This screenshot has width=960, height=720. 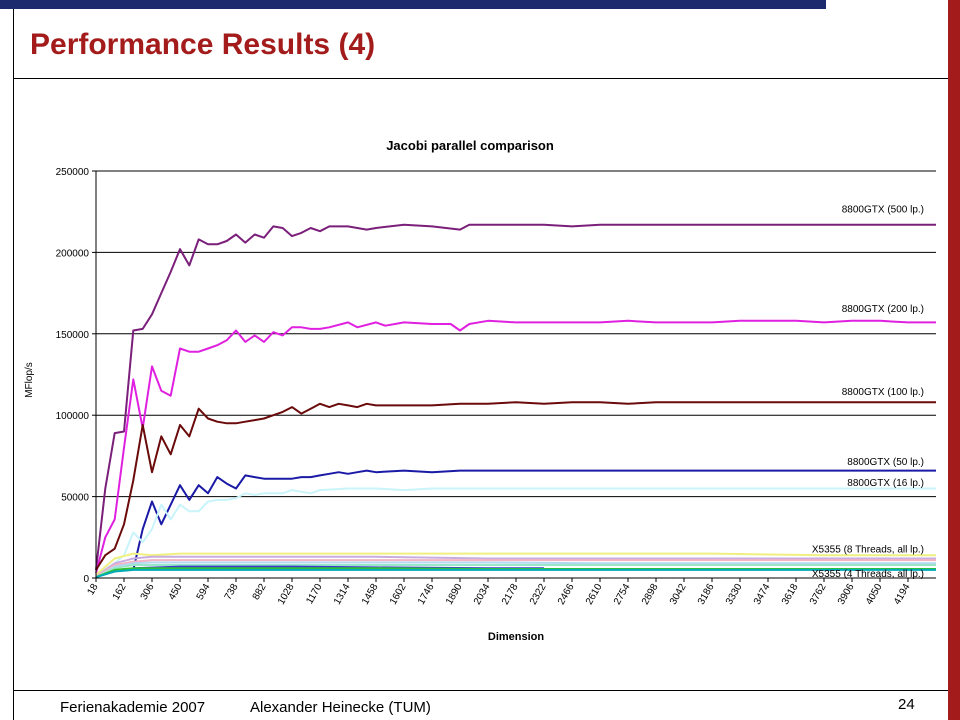 What do you see at coordinates (482, 594) in the screenshot?
I see `x-tick-label: 2034` at bounding box center [482, 594].